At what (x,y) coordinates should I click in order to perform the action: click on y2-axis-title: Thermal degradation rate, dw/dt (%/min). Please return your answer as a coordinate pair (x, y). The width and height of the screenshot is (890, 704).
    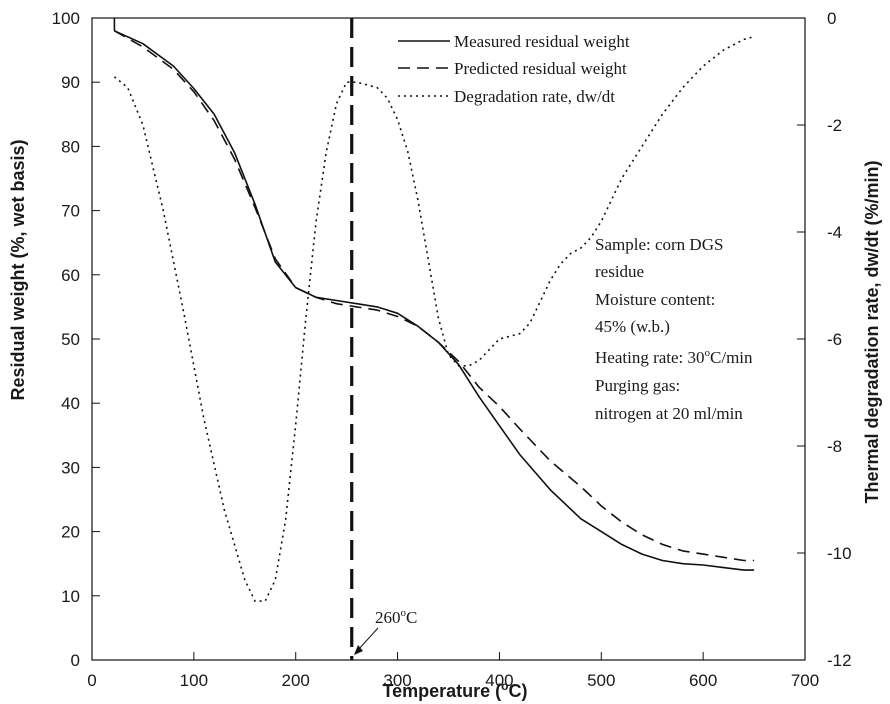
    Looking at the image, I should click on (872, 331).